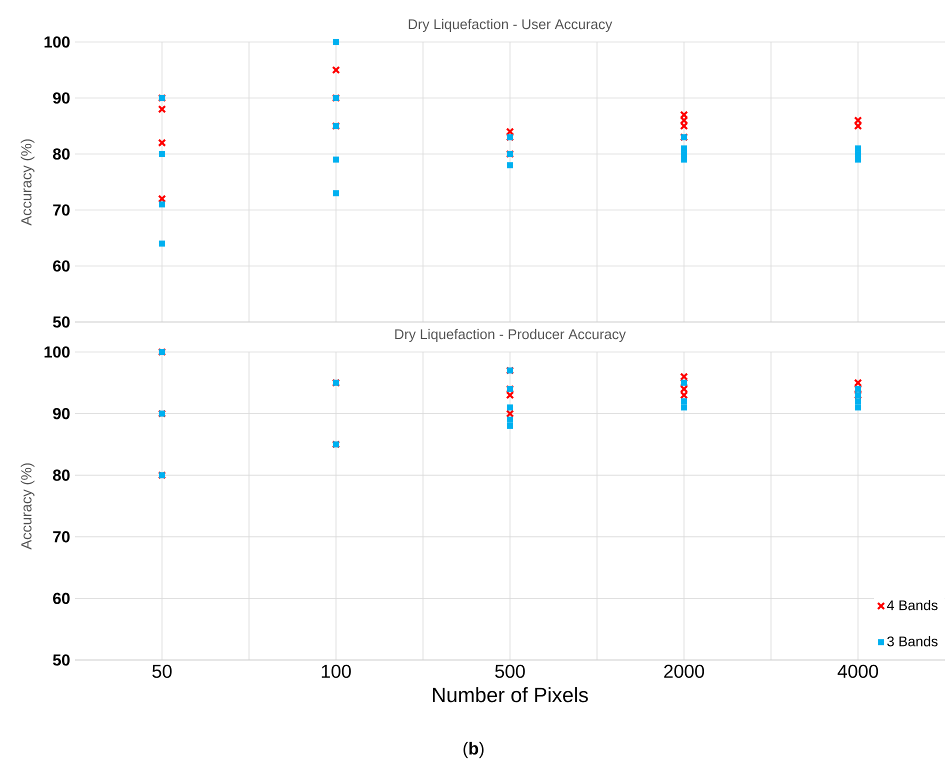  Describe the element at coordinates (510, 335) in the screenshot. I see `chart-title: Dry Liquefaction - Producer Accuracy` at that location.